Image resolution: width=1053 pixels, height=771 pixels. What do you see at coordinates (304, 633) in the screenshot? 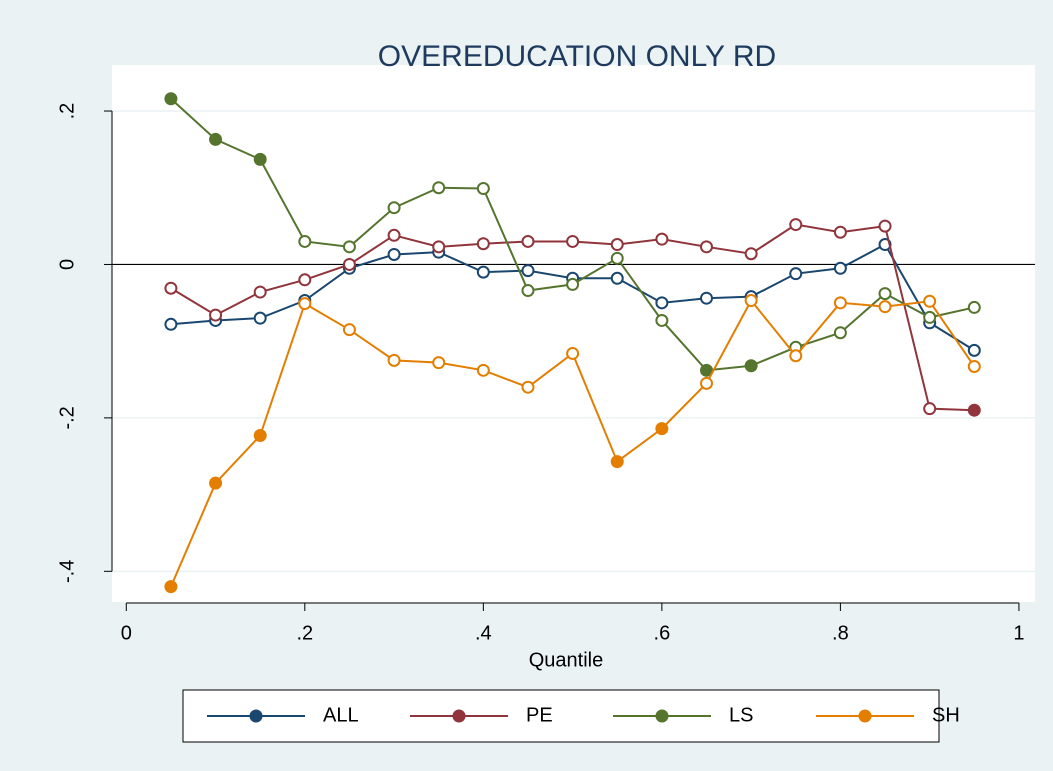
I see `x-tick-label: .2` at bounding box center [304, 633].